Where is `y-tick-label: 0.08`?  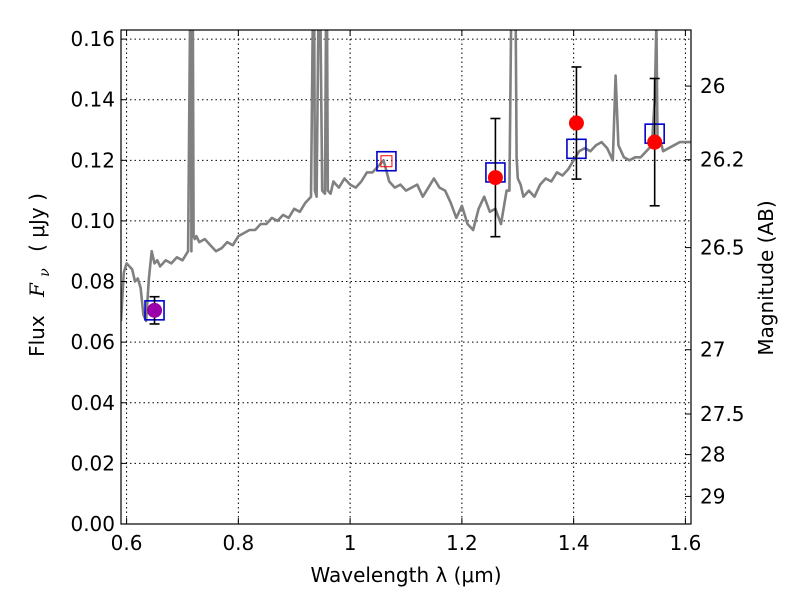 y-tick-label: 0.08 is located at coordinates (92, 282).